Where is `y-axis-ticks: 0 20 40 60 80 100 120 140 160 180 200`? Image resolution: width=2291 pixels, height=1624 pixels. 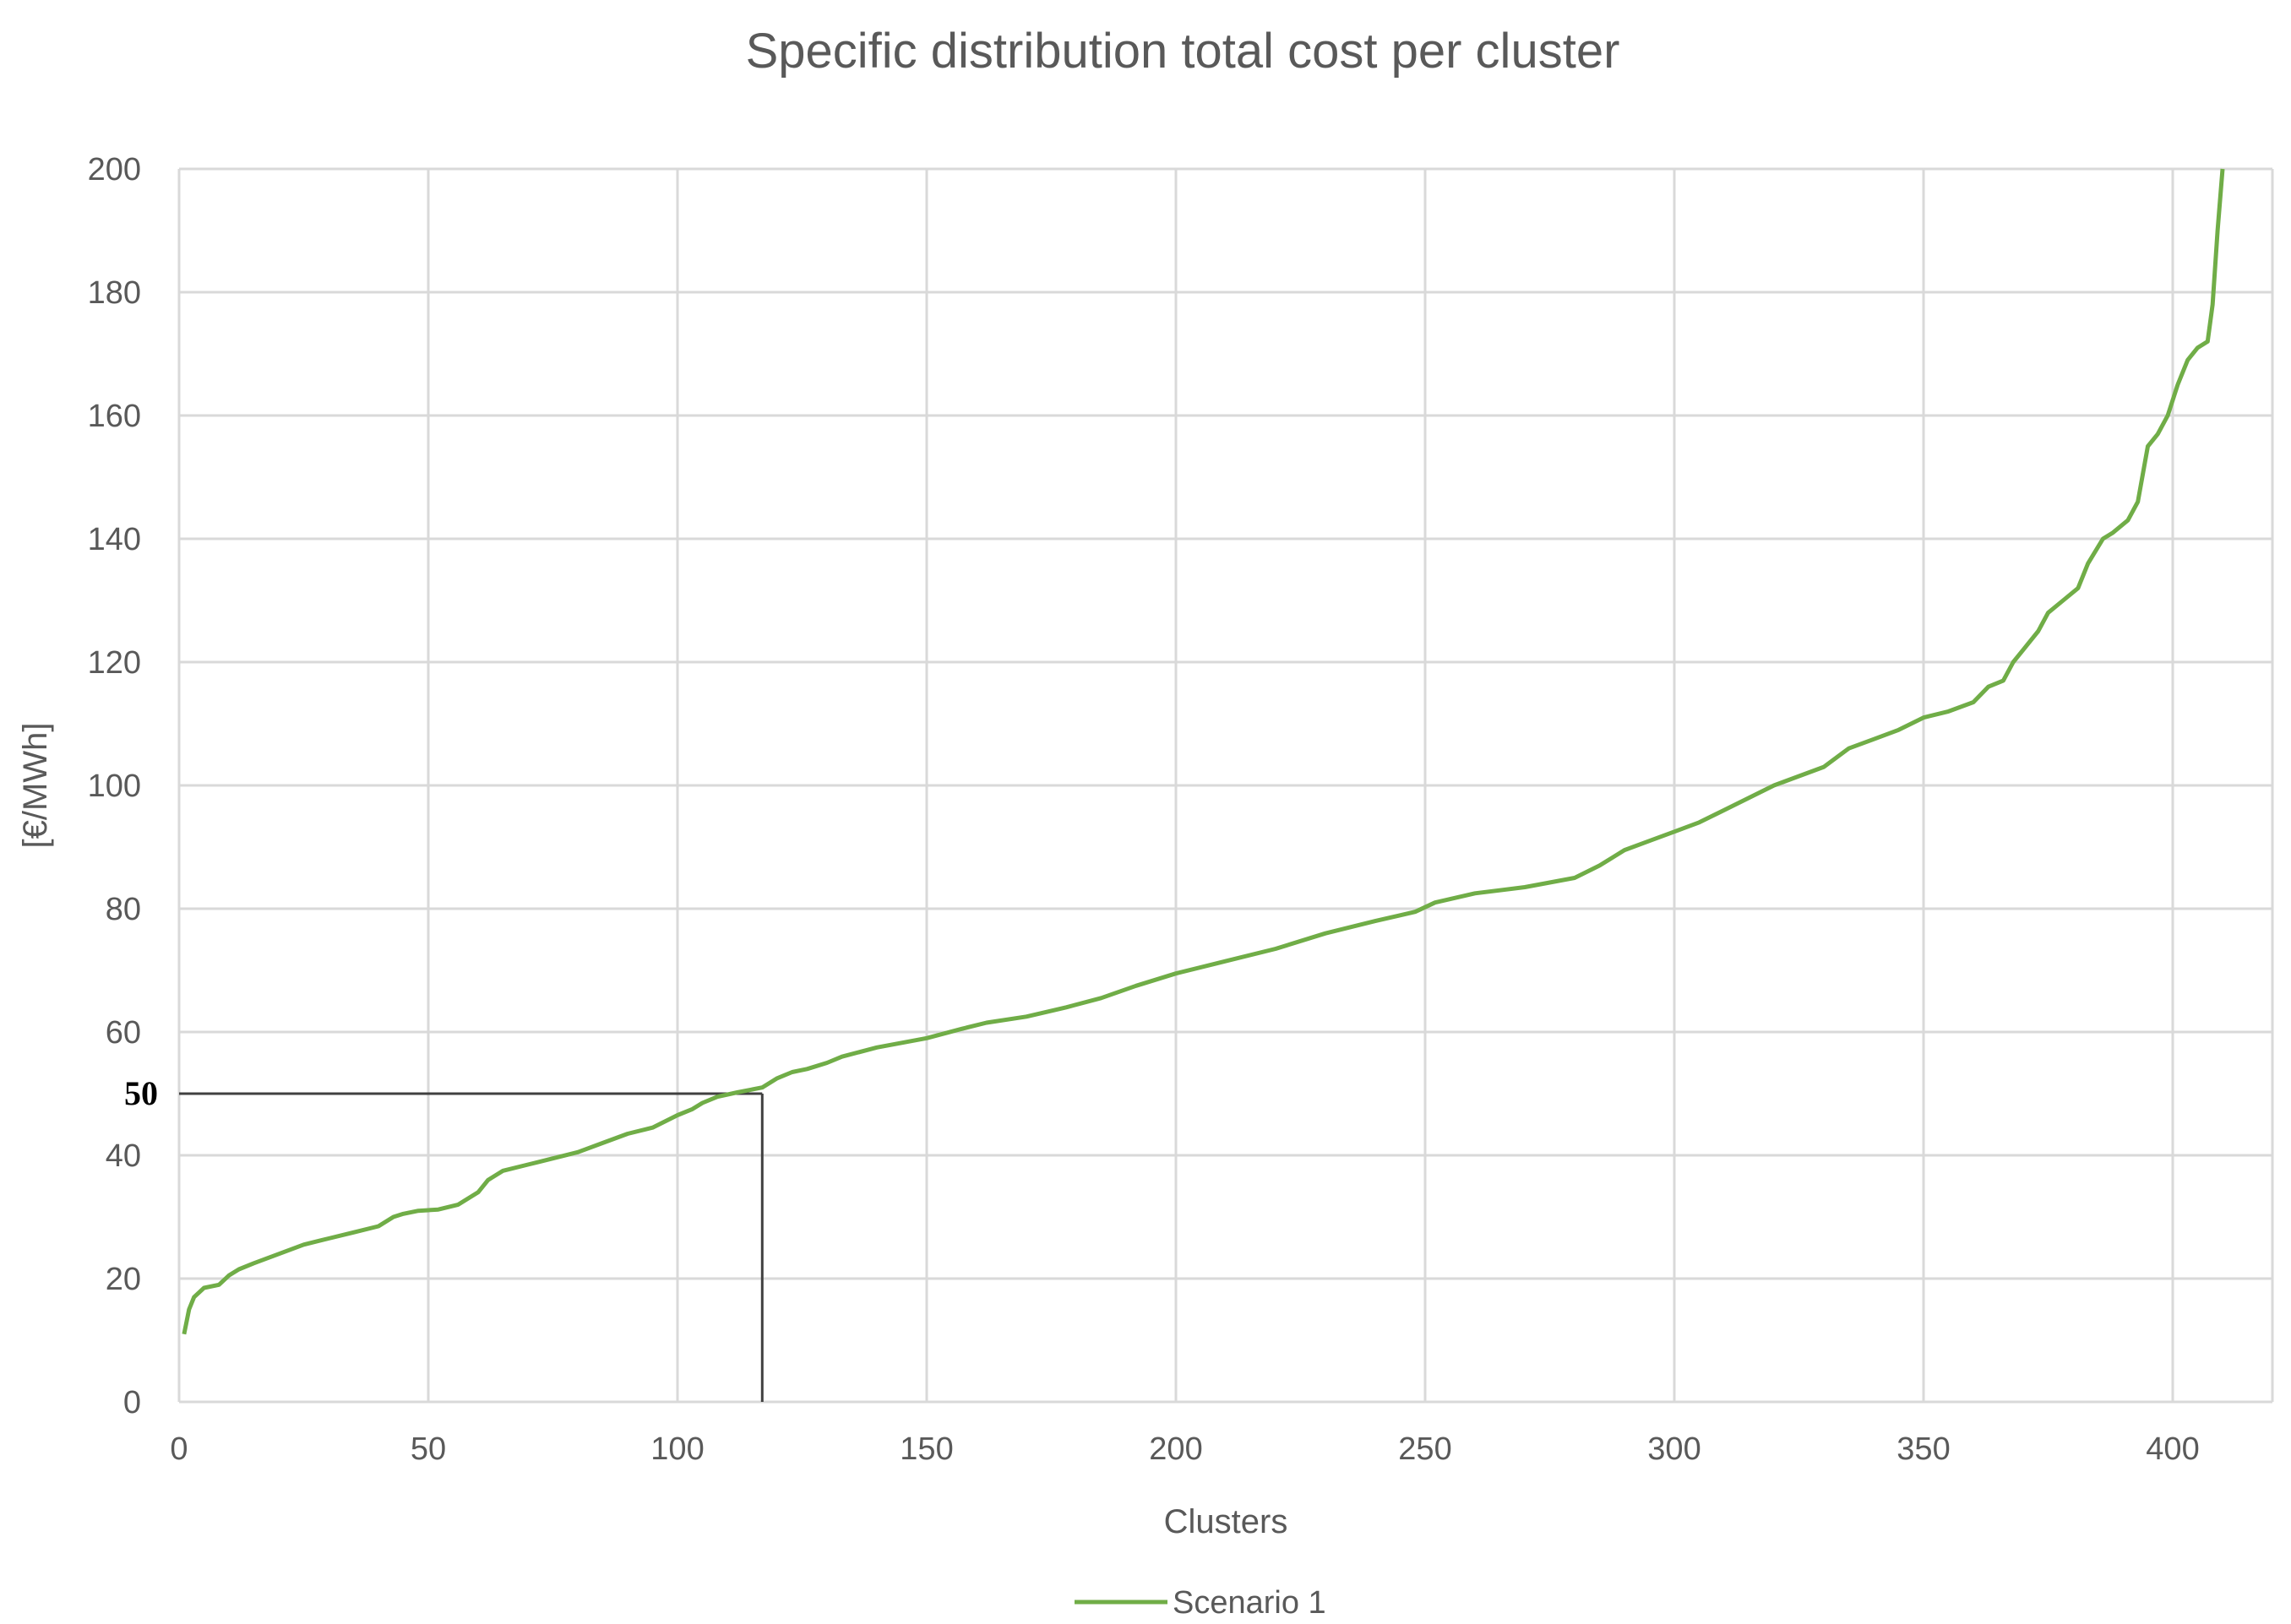 y-axis-ticks: 0 20 40 60 80 100 120 140 160 180 200 is located at coordinates (114, 786).